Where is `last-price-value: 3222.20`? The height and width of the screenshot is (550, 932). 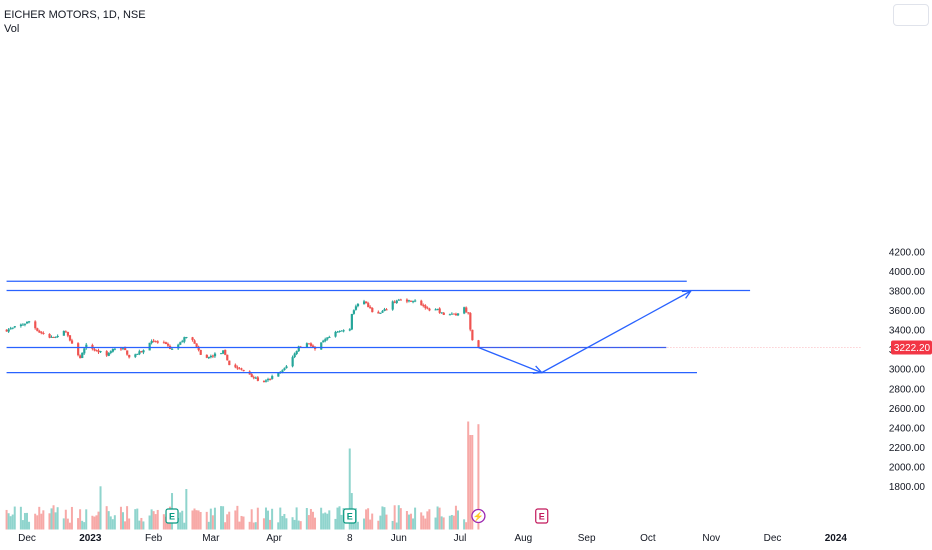
last-price-value: 3222.20 is located at coordinates (912, 348).